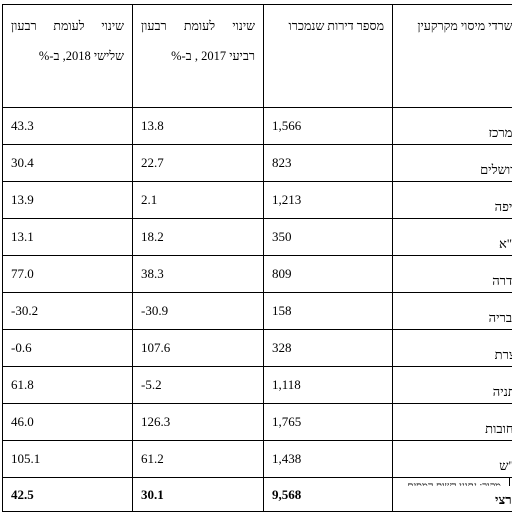 This screenshot has width=512, height=512. What do you see at coordinates (198, 126) in the screenshot?
I see `cell-change-2017: 13.8` at bounding box center [198, 126].